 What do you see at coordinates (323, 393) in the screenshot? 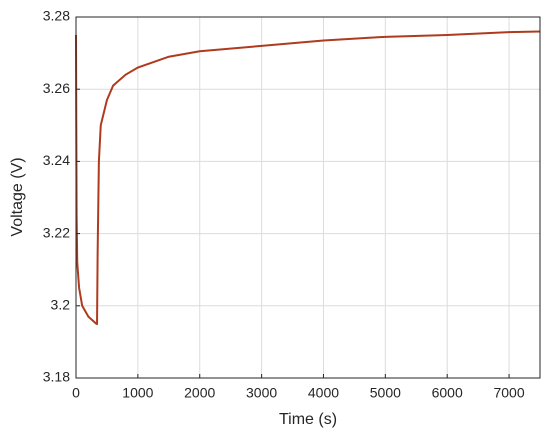
I see `x-tick-label: 4000` at bounding box center [323, 393].